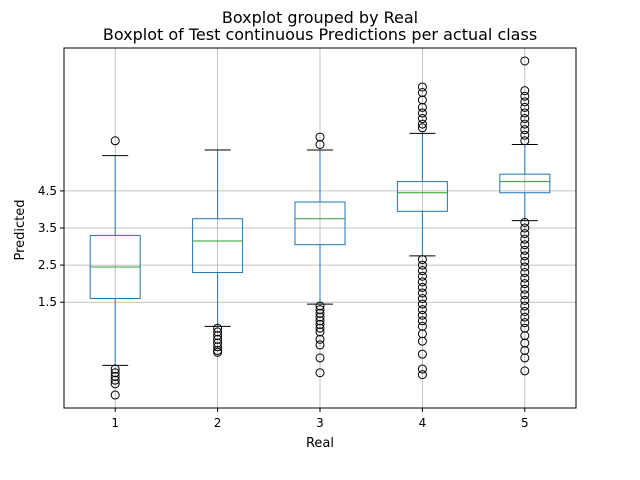 Image resolution: width=640 pixels, height=480 pixels. What do you see at coordinates (320, 443) in the screenshot?
I see `x-axis-label: Real` at bounding box center [320, 443].